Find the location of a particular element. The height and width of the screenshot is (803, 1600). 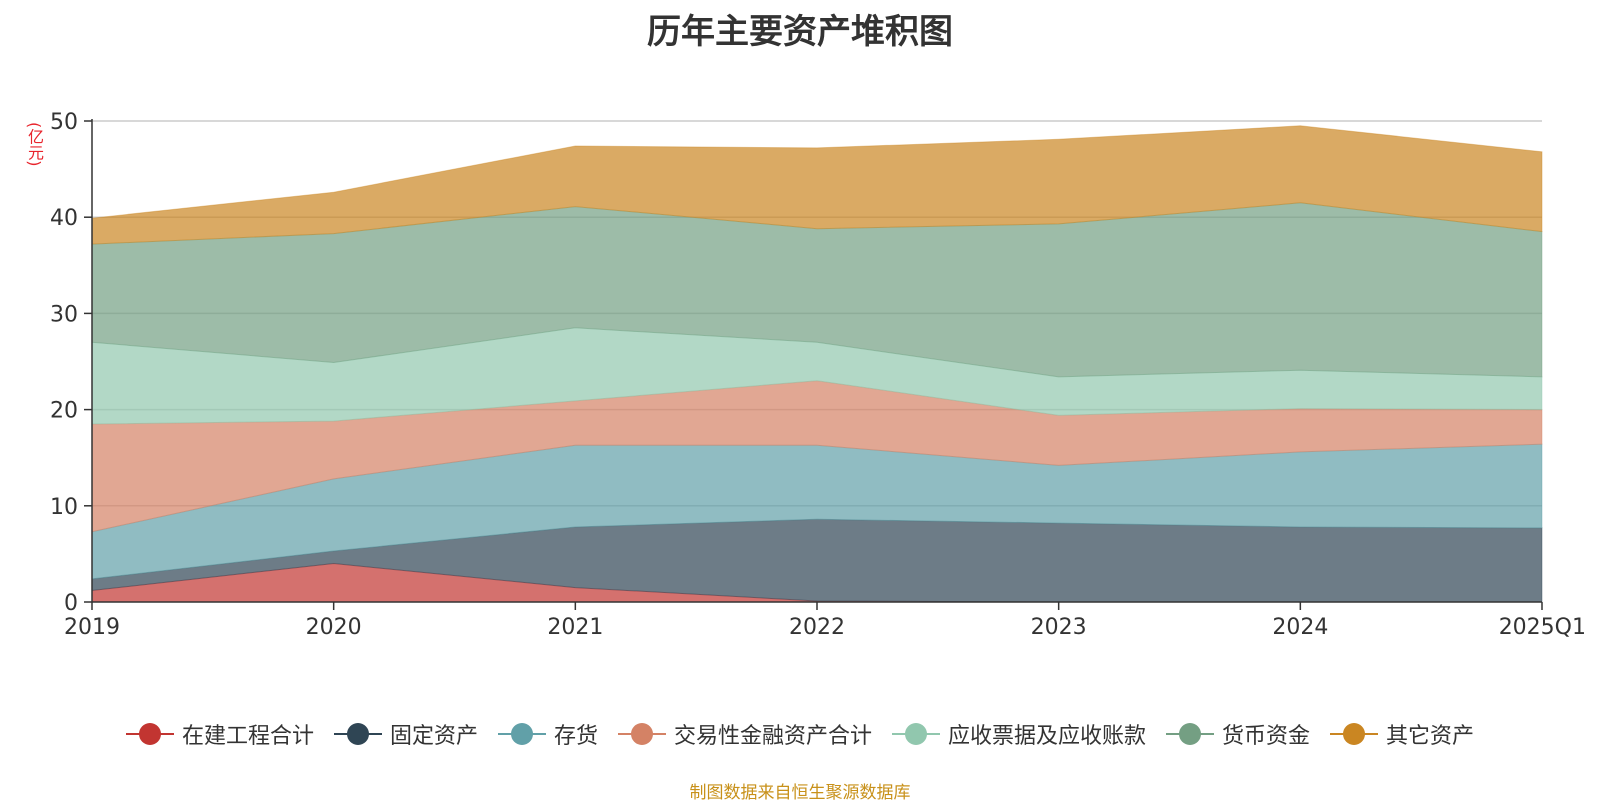

legend-item-6: 货币资金 is located at coordinates (1238, 734).